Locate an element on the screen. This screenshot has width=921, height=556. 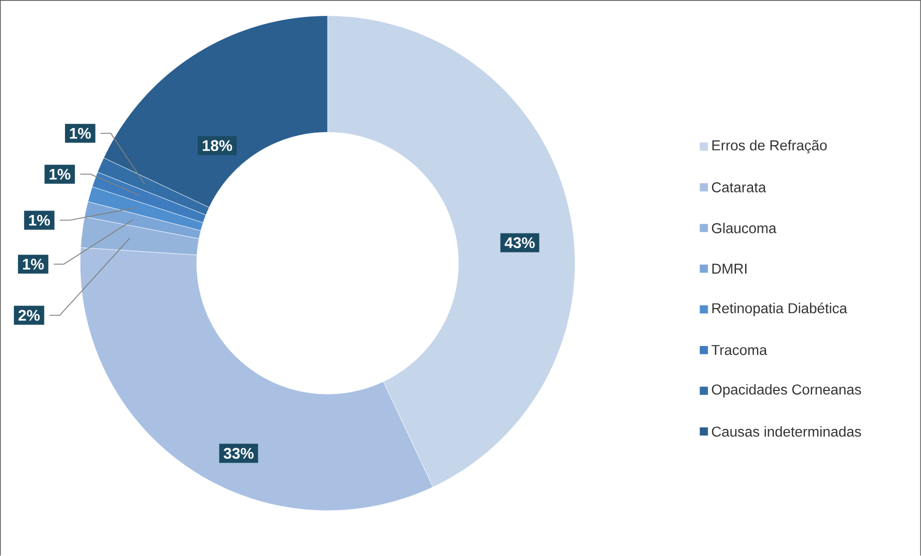
legend-label: Causas indeterminadas is located at coordinates (787, 431).